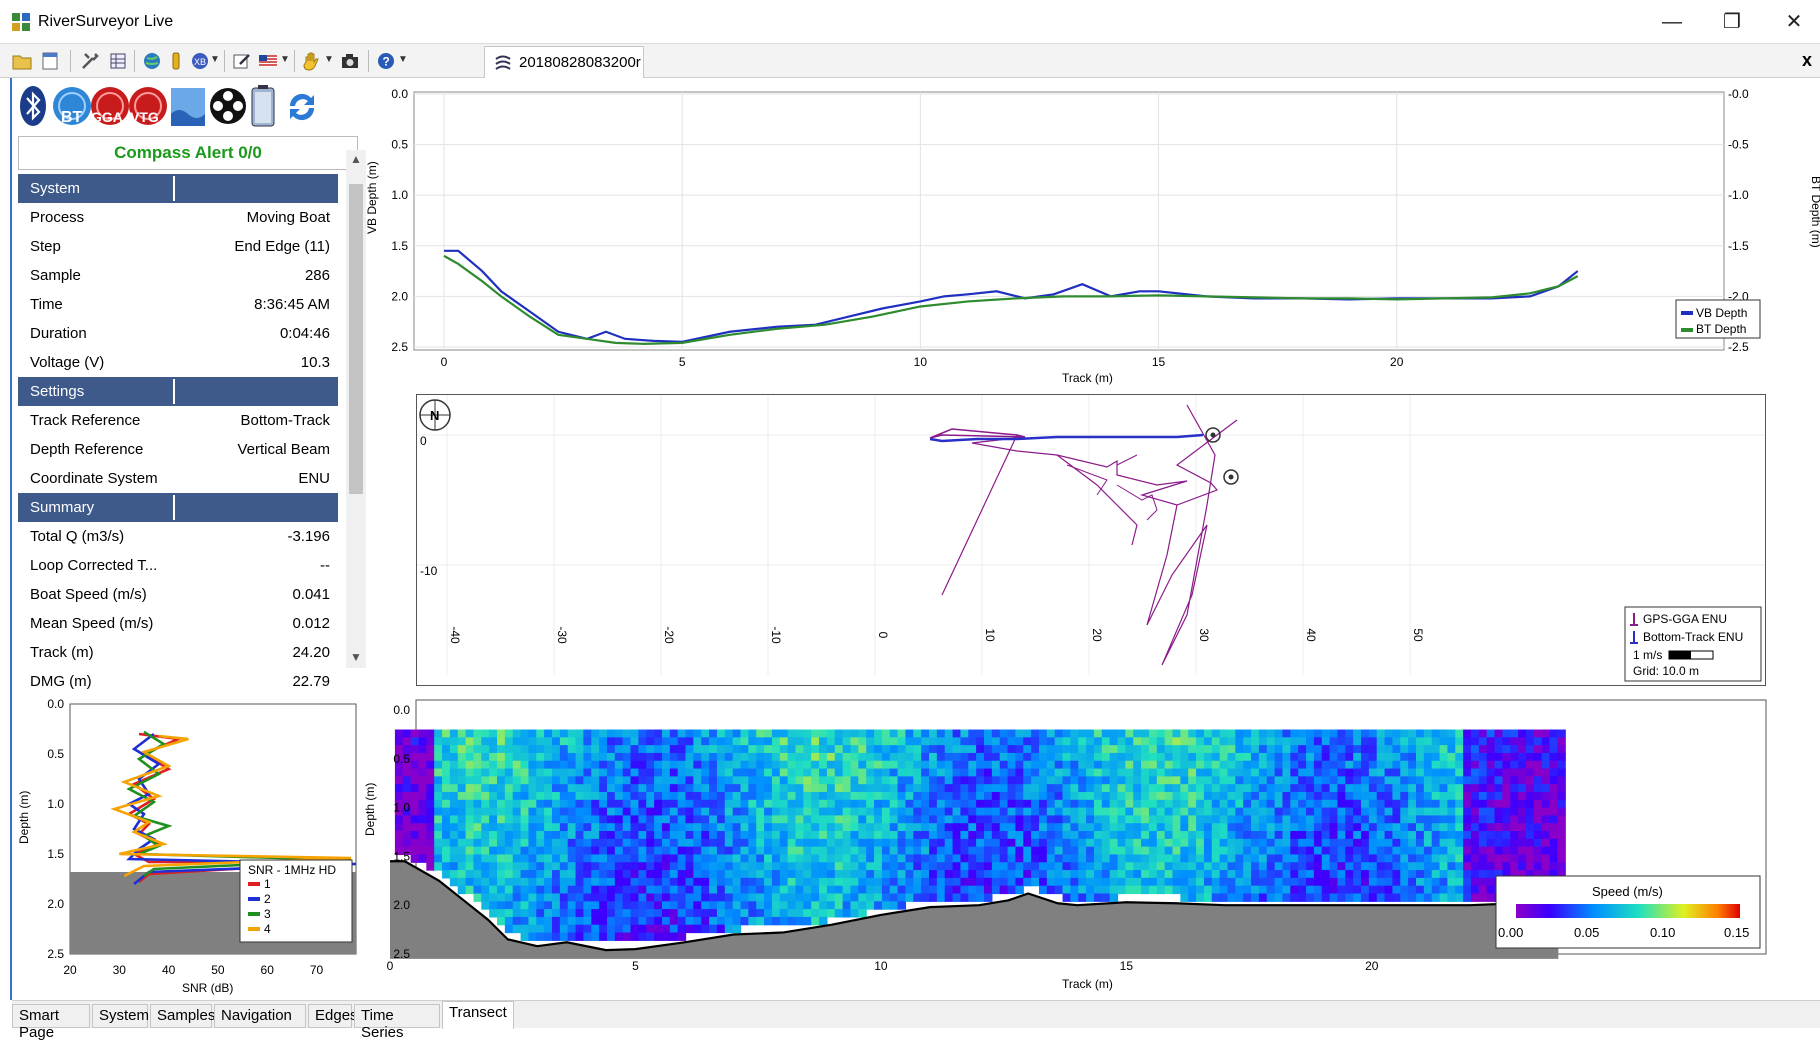  Describe the element at coordinates (176, 61) in the screenshot. I see `probe-icon` at that location.